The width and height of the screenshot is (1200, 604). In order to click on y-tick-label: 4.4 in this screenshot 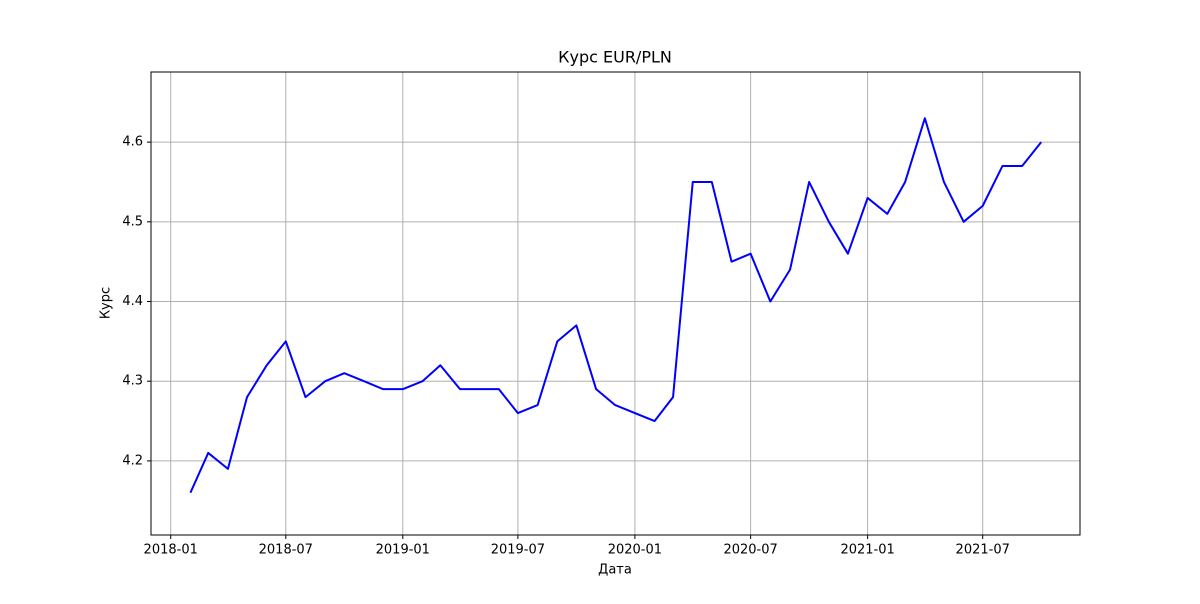, I will do `click(132, 301)`.